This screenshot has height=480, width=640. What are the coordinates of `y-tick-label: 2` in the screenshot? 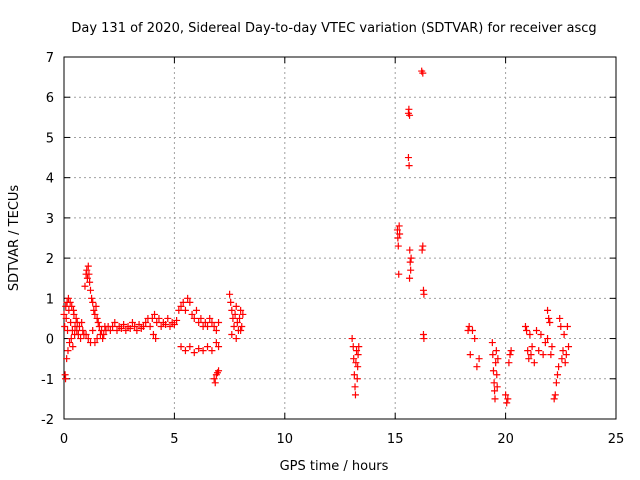 It's located at (50, 259).